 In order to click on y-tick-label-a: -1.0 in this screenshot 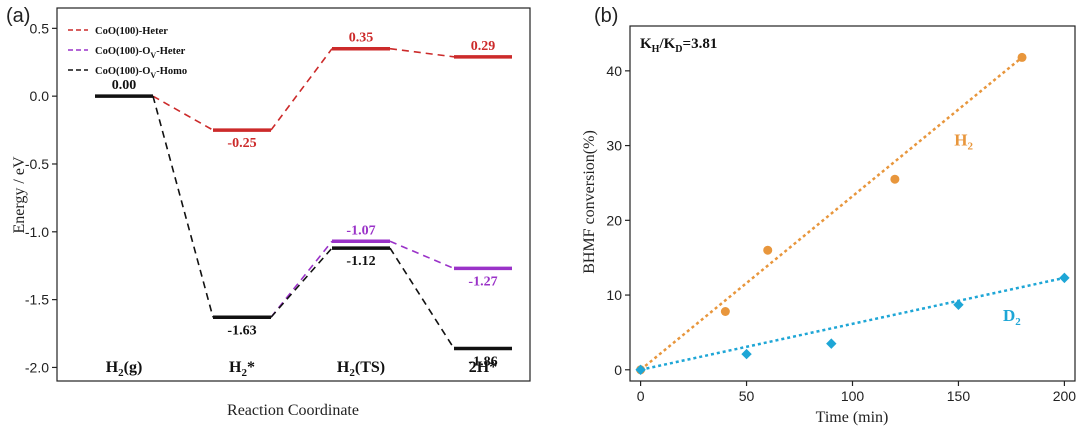, I will do `click(37, 232)`.